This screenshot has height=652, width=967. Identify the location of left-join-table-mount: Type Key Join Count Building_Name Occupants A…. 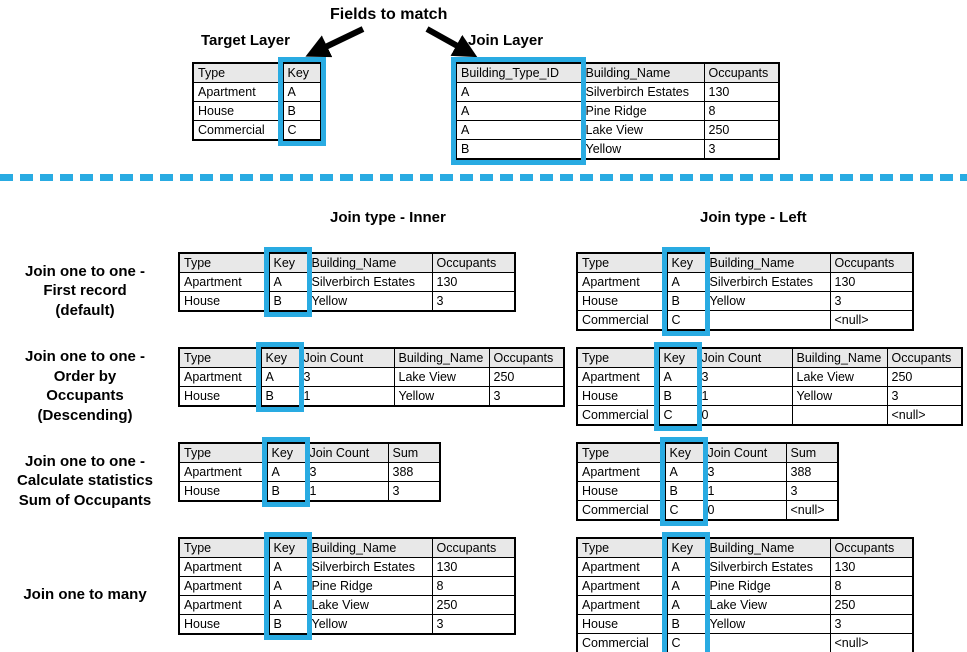
(769, 386).